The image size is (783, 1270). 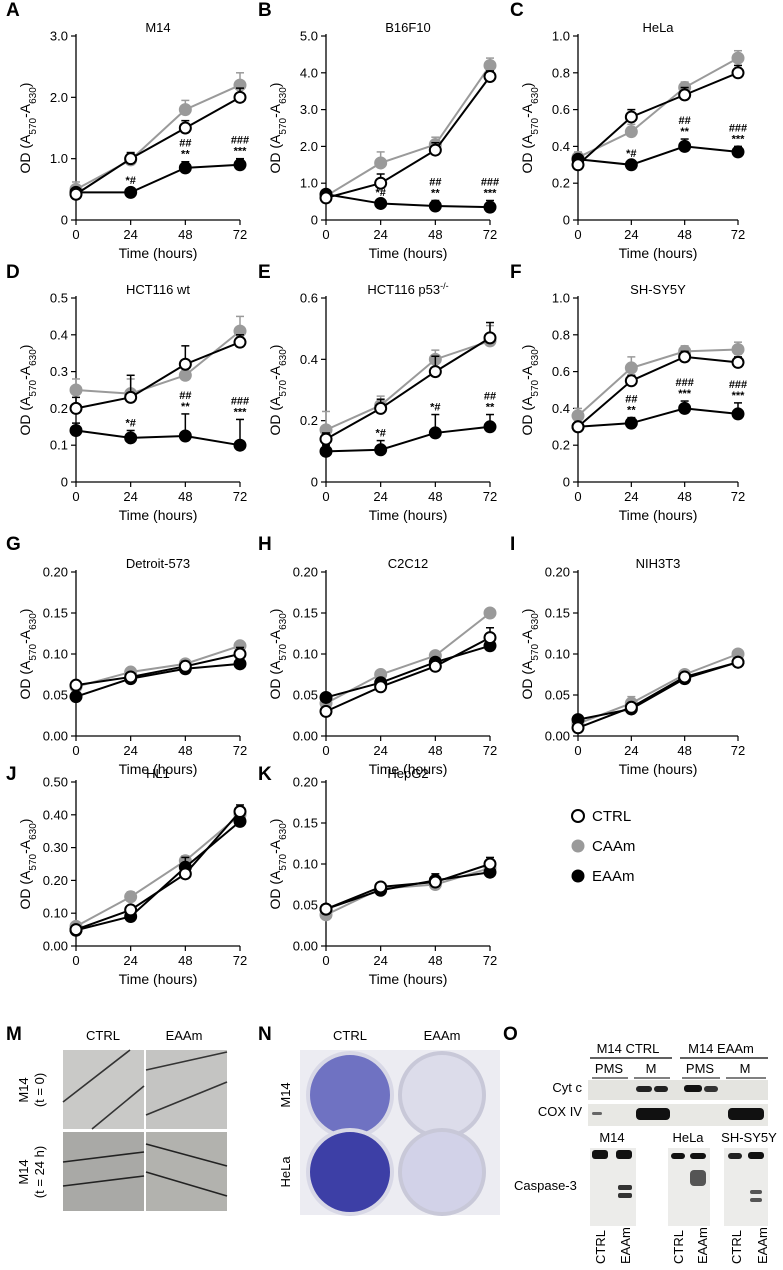 What do you see at coordinates (23, 1171) in the screenshot?
I see `m-row2-label: M14` at bounding box center [23, 1171].